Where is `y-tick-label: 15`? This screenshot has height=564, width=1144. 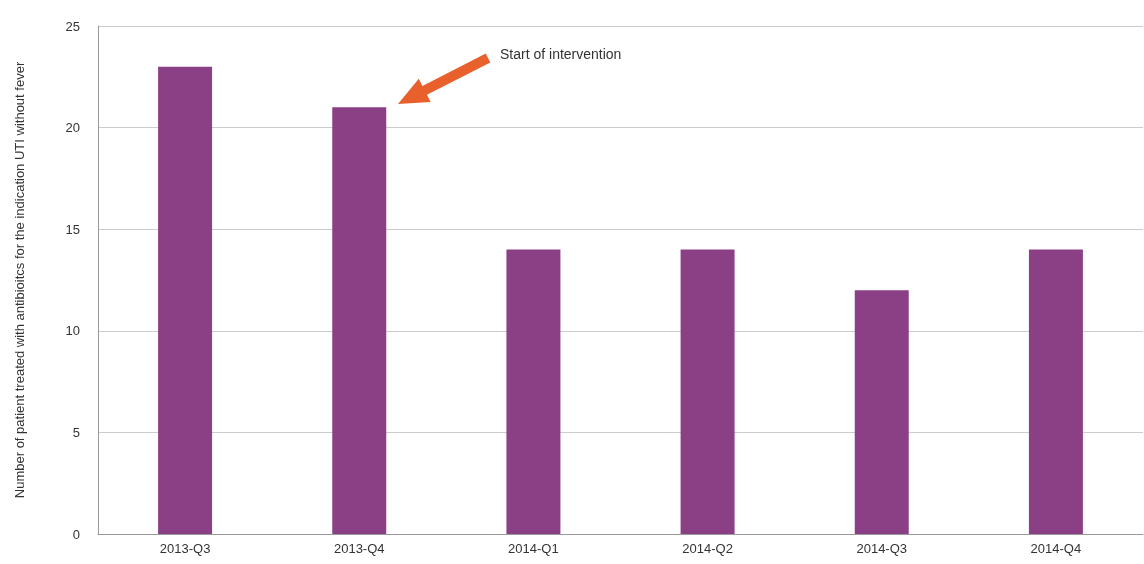 y-tick-label: 15 is located at coordinates (72, 229).